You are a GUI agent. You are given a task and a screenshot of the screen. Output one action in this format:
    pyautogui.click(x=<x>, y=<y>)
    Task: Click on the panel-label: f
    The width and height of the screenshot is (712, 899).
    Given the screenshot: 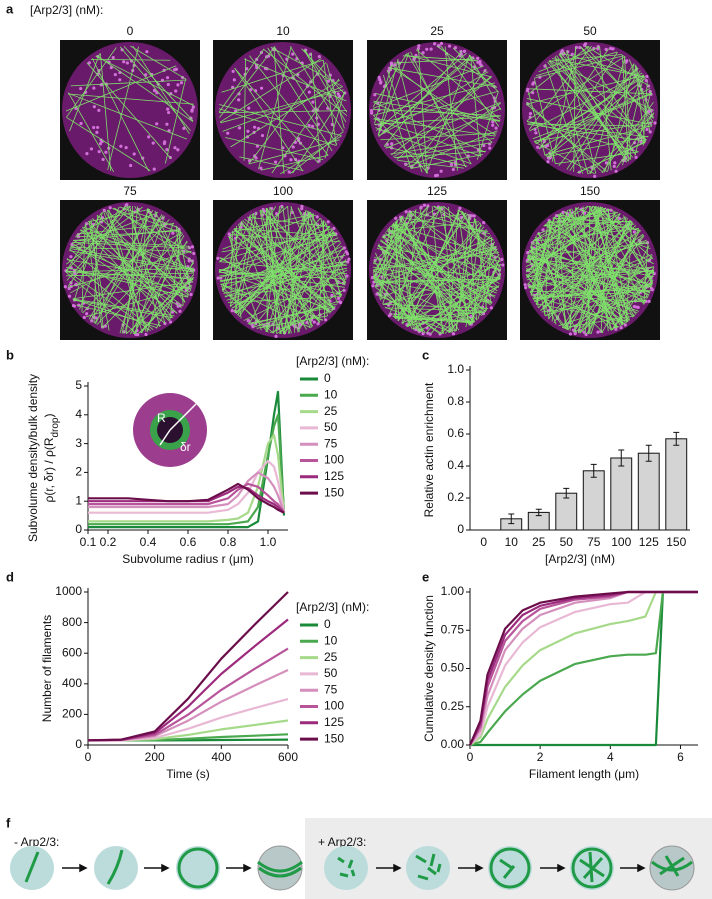 What is the action you would take?
    pyautogui.click(x=8, y=822)
    